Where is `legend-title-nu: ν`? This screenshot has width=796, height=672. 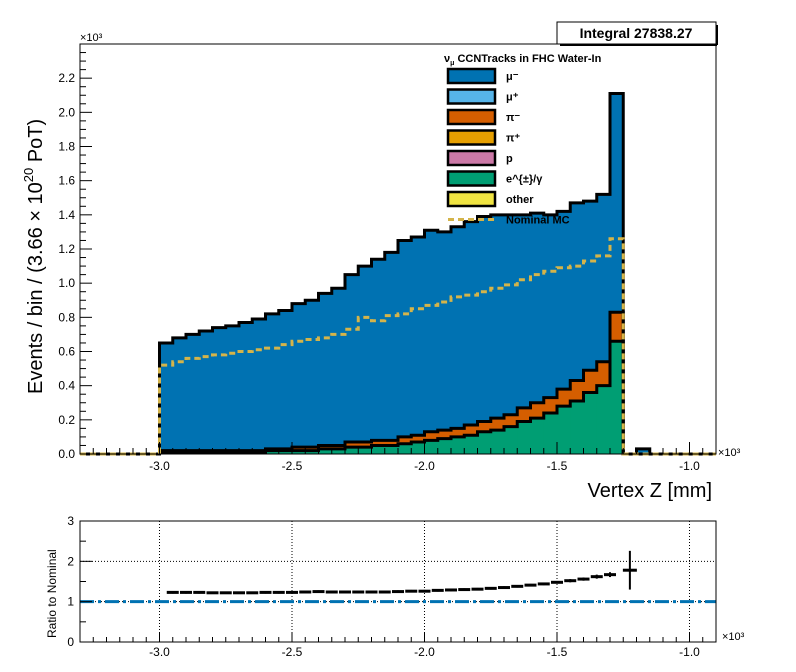 legend-title-nu: ν is located at coordinates (447, 59).